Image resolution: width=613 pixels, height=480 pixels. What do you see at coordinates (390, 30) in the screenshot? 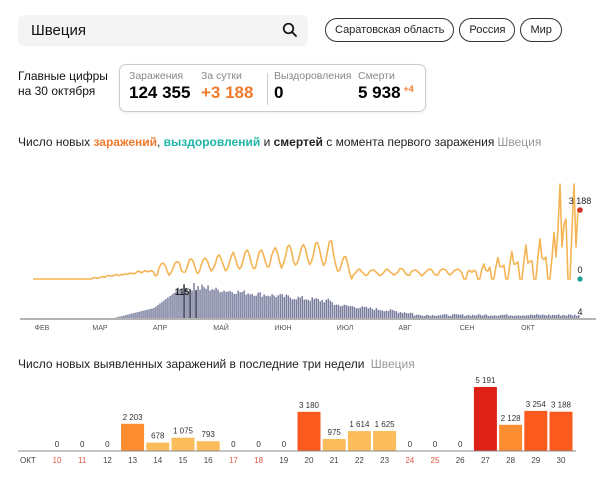
I see `pill-saratov: Саратовская область` at bounding box center [390, 30].